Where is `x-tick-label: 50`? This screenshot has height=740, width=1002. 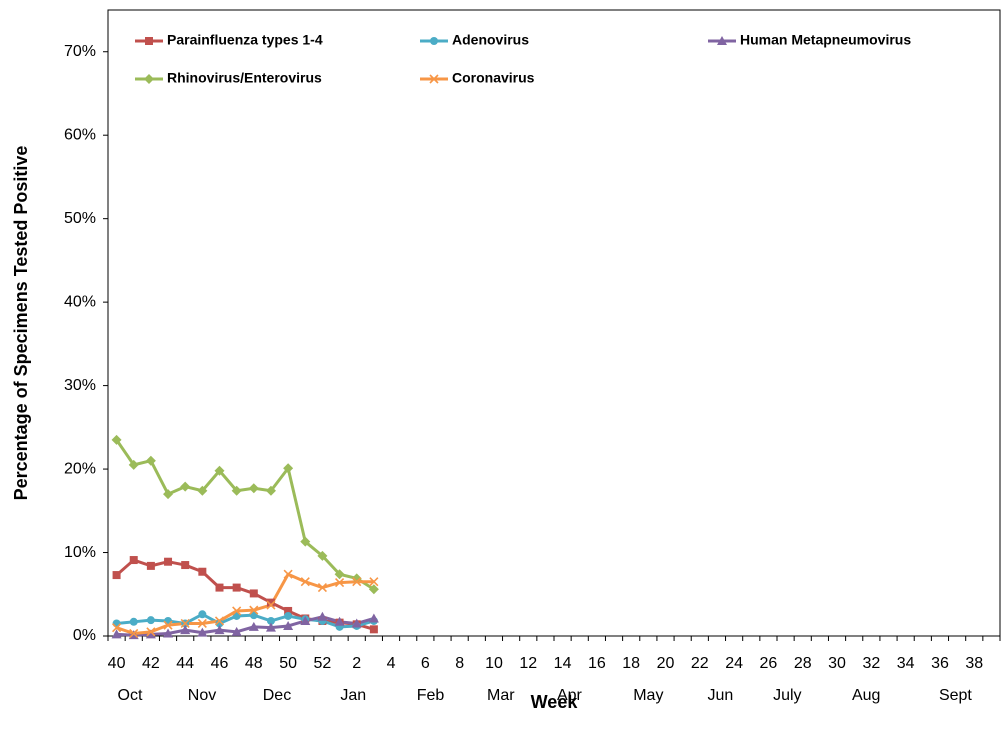 x-tick-label: 50 is located at coordinates (288, 663).